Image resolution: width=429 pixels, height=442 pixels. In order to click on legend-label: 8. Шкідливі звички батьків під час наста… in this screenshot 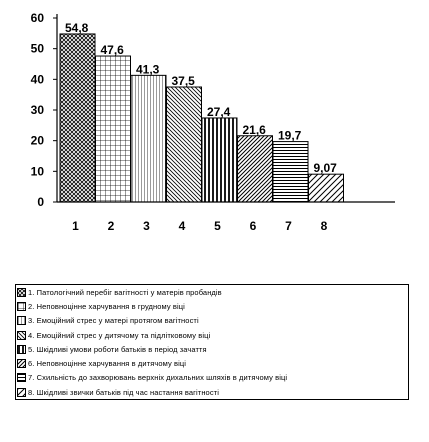, I will do `click(123, 392)`.